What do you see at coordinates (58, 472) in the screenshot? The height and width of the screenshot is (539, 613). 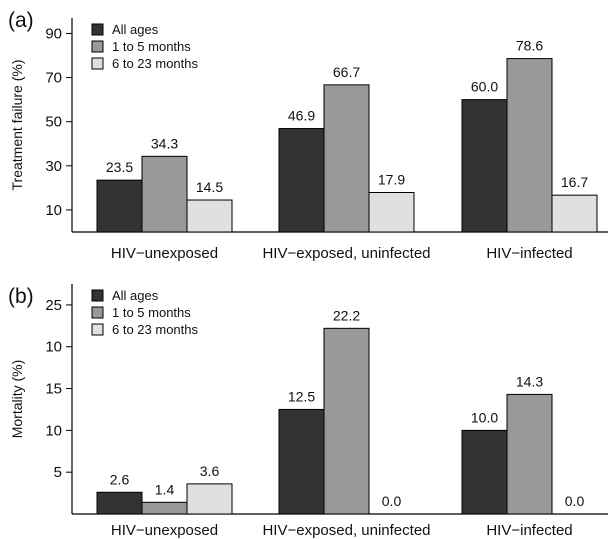 I see `y-tick-label: 5` at bounding box center [58, 472].